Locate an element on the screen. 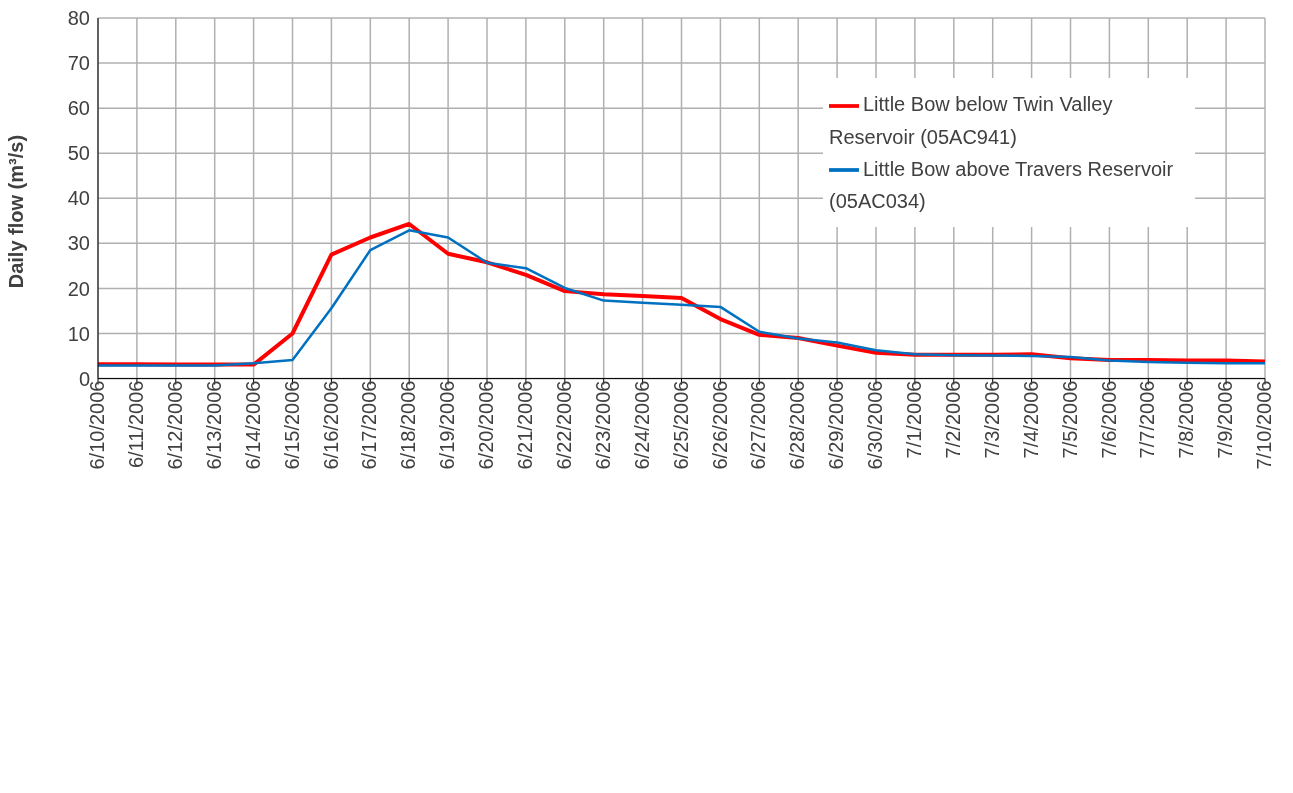  legend-label: Little Bow below Twin Valley Reservoir (05AC941) is located at coordinates (971, 120).